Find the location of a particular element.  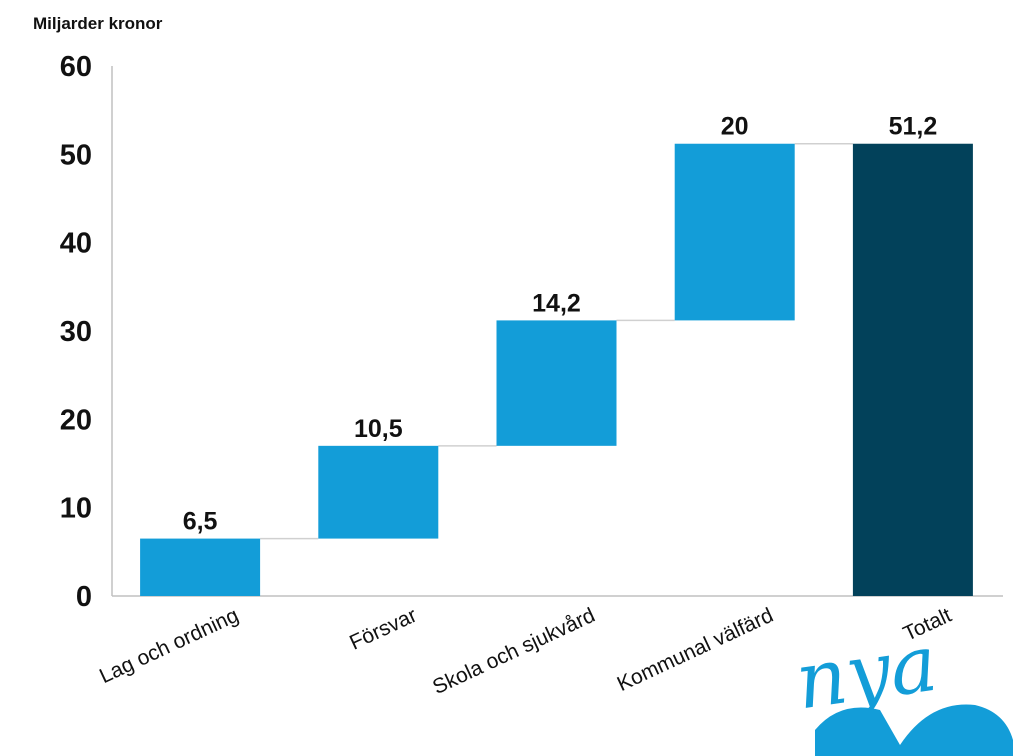

y-tick-label: 50 is located at coordinates (76, 155).